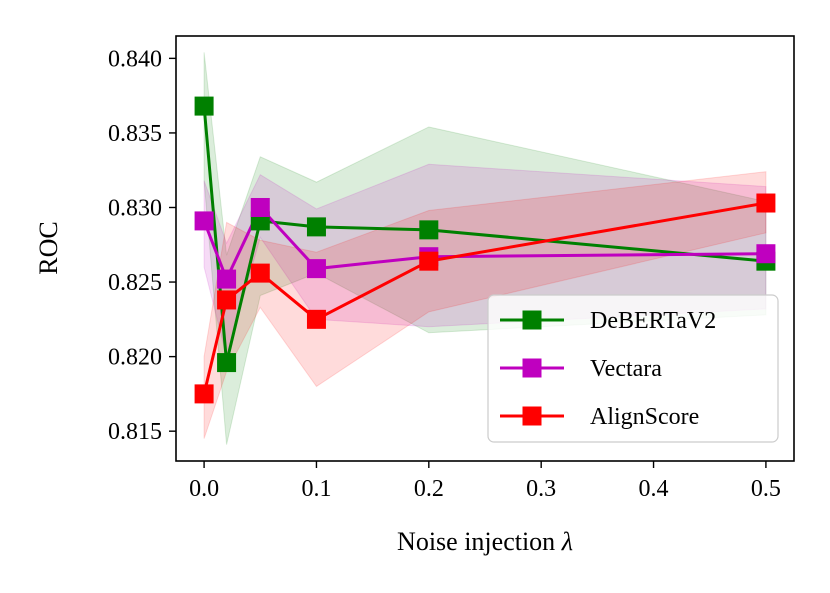 This screenshot has width=830, height=593. I want to click on legend-marker-vectara, so click(532, 368).